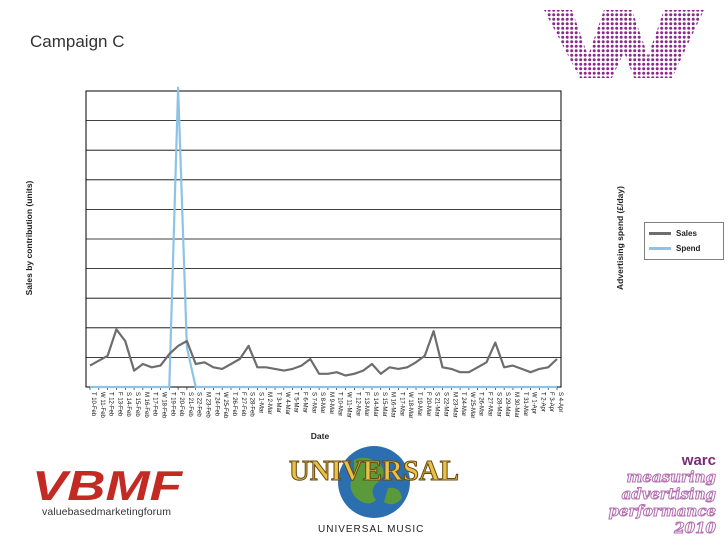 Image resolution: width=728 pixels, height=546 pixels. I want to click on x-tick-label: M 23-Feb, so click(208, 405).